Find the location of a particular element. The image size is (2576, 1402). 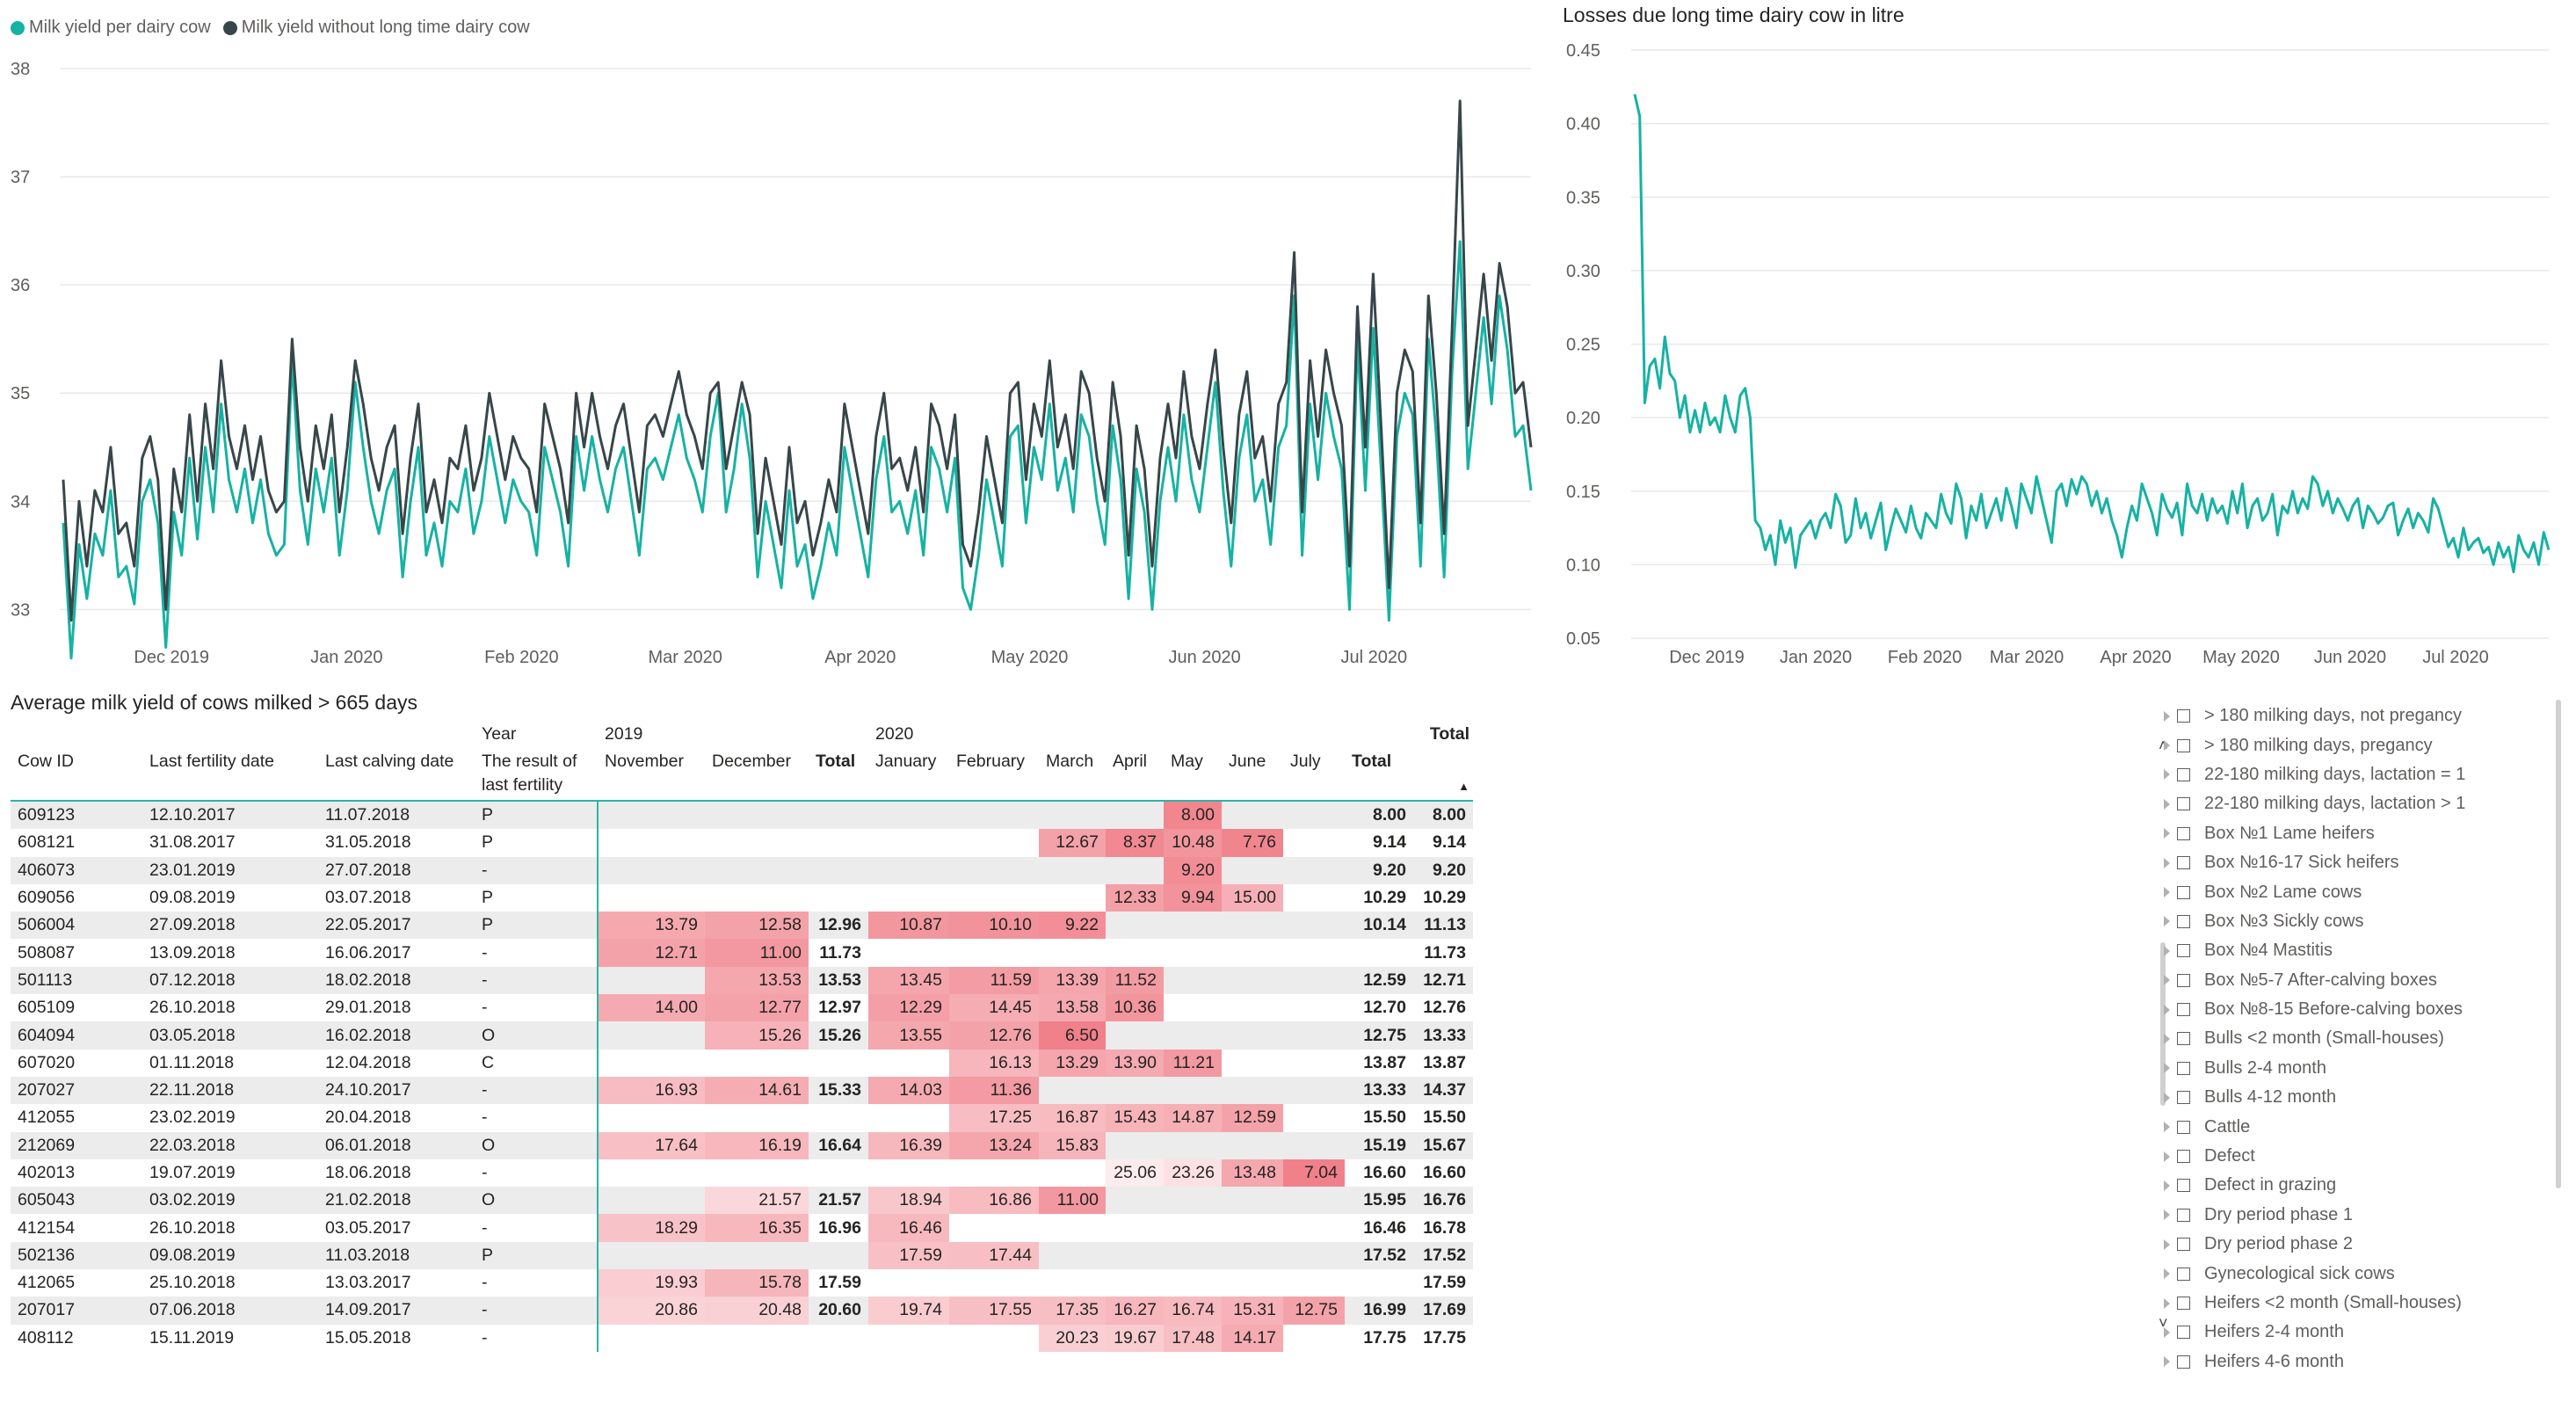

table-row: 406073 23.01.2019 27.07.2018-9.20 9.20 9.20 is located at coordinates (742, 870).